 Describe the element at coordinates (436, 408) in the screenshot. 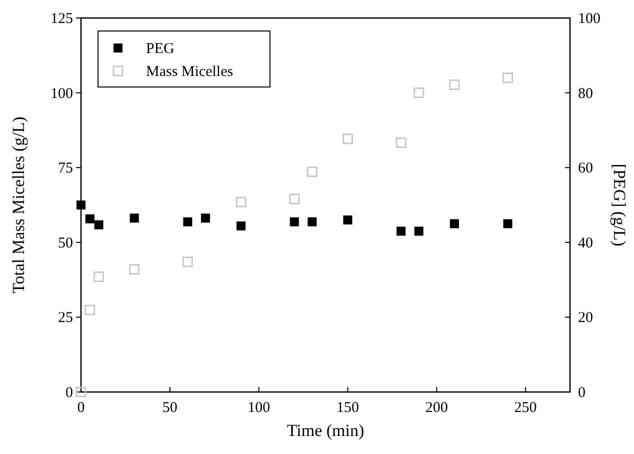

I see `x-tick-label: 200` at that location.